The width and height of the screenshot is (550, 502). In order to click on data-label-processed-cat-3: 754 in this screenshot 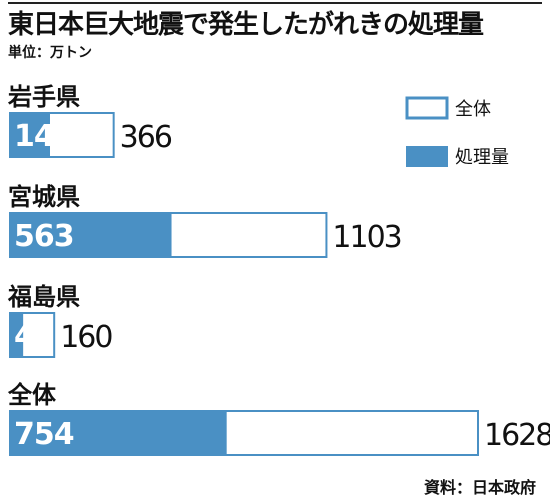, I will do `click(44, 434)`.